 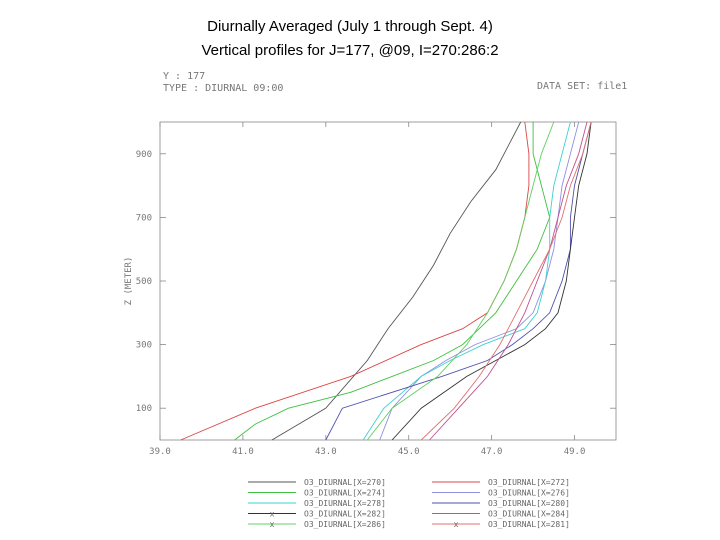 I want to click on legend-label: O3_DIURNAL[X=276], so click(x=529, y=493).